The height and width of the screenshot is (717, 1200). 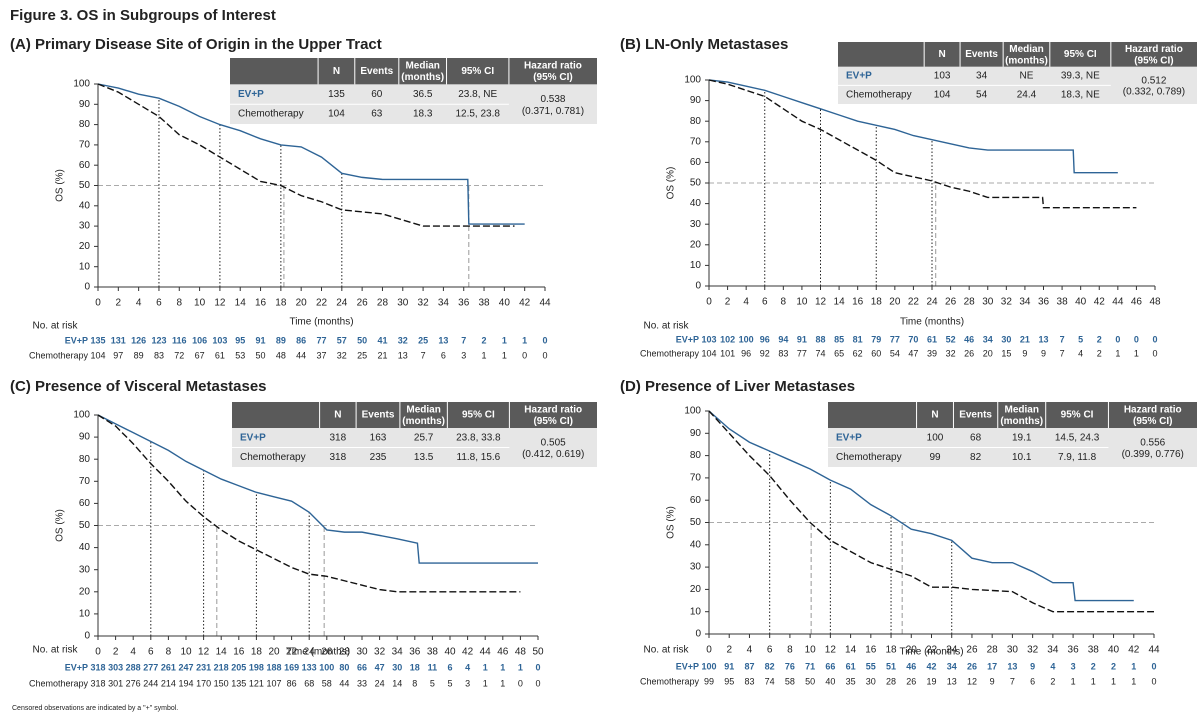 What do you see at coordinates (118, 355) in the screenshot?
I see `at-risk-count: 97` at bounding box center [118, 355].